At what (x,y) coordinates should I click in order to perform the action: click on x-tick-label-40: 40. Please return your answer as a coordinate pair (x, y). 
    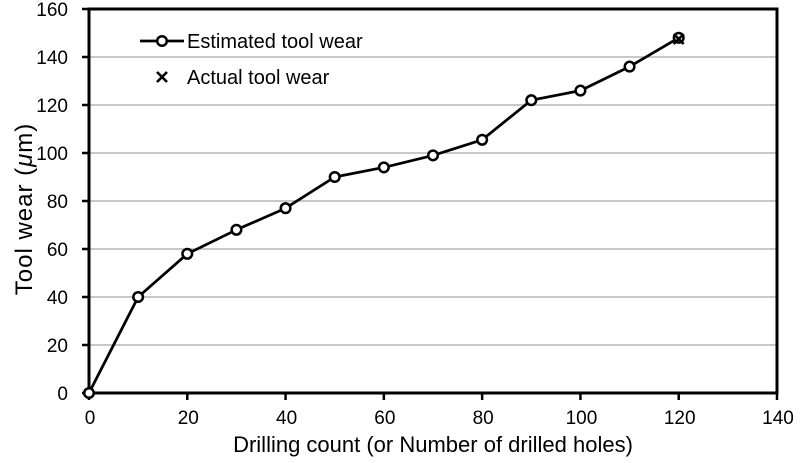
    Looking at the image, I should click on (286, 418).